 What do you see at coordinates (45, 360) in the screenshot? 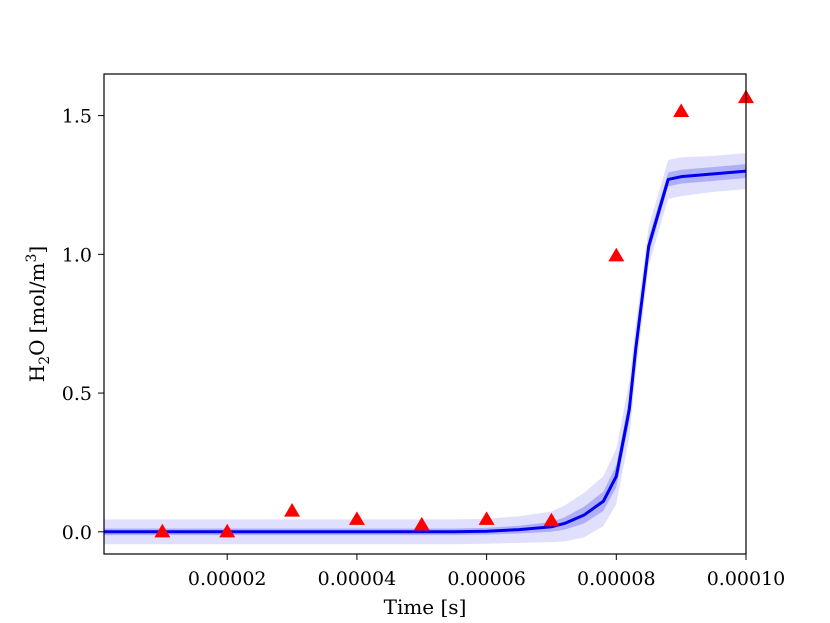
I see `y-axis-species-sub: 2` at bounding box center [45, 360].